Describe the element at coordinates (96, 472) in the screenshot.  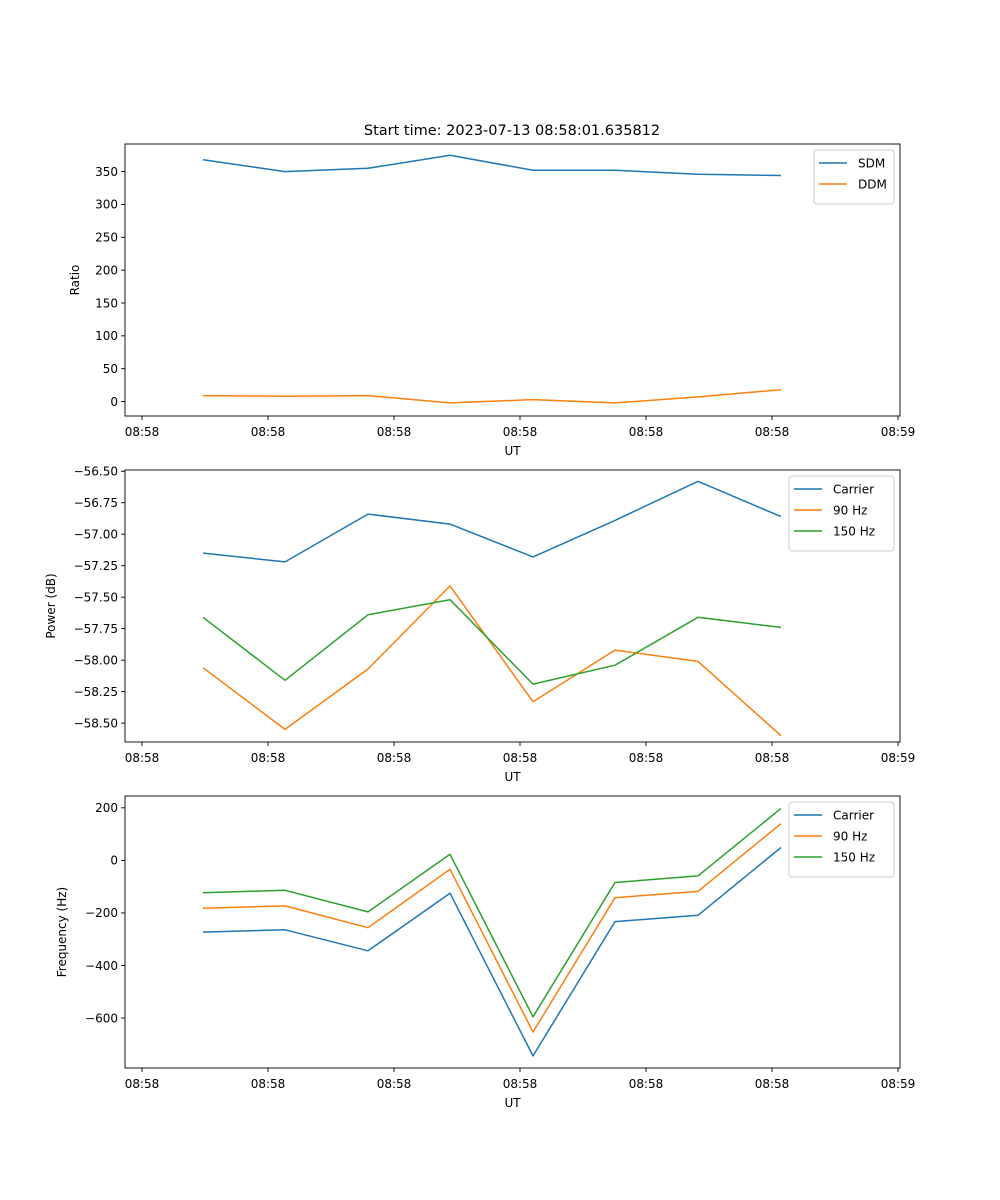
I see `y-tick-label: −56.50` at that location.